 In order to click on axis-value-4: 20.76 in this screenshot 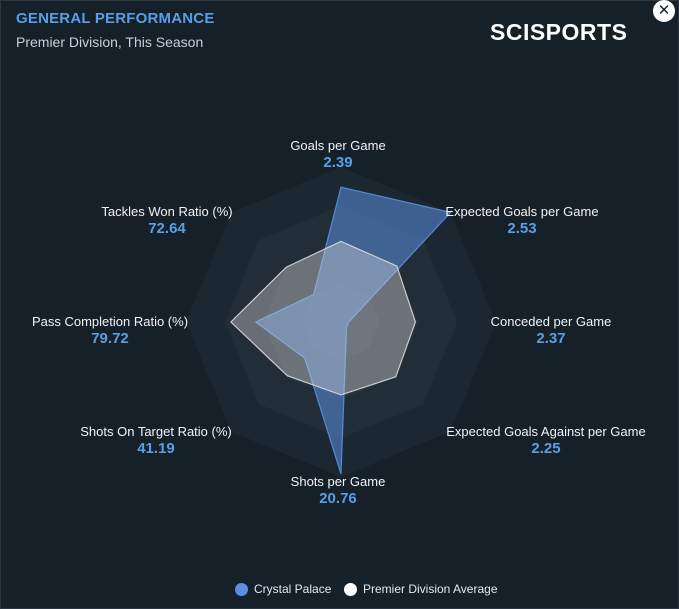, I will do `click(338, 498)`.